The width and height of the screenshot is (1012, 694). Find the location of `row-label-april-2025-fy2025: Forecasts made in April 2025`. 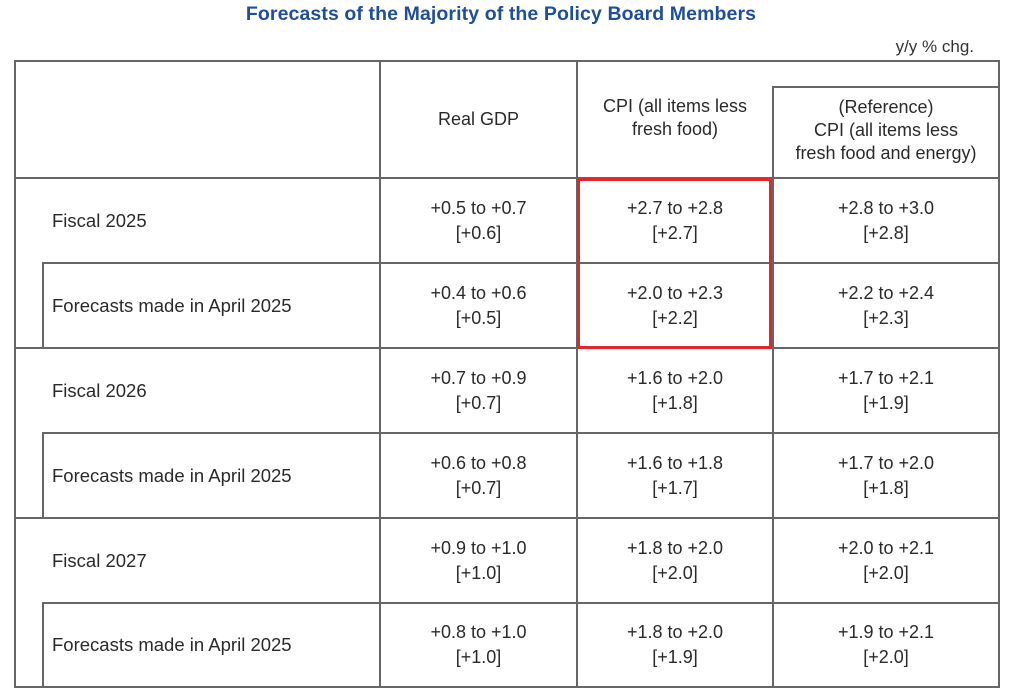

row-label-april-2025-fy2025: Forecasts made in April 2025 is located at coordinates (172, 305).